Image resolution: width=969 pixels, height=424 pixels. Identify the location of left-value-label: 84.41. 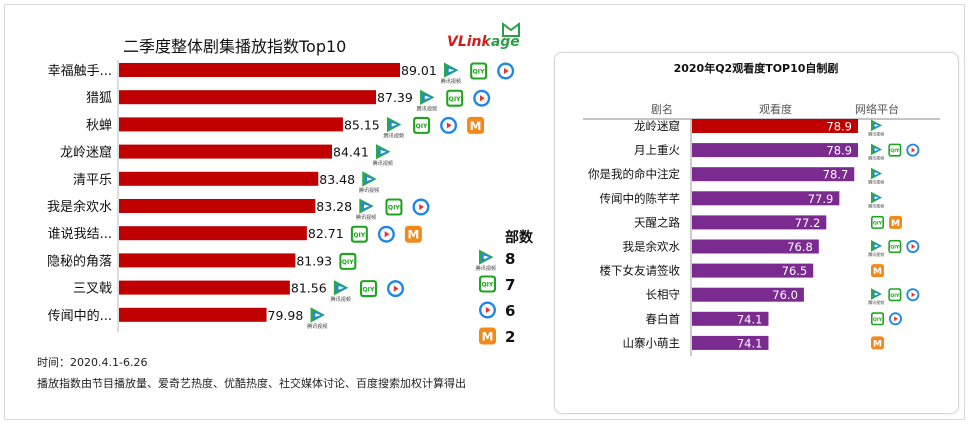
(351, 152).